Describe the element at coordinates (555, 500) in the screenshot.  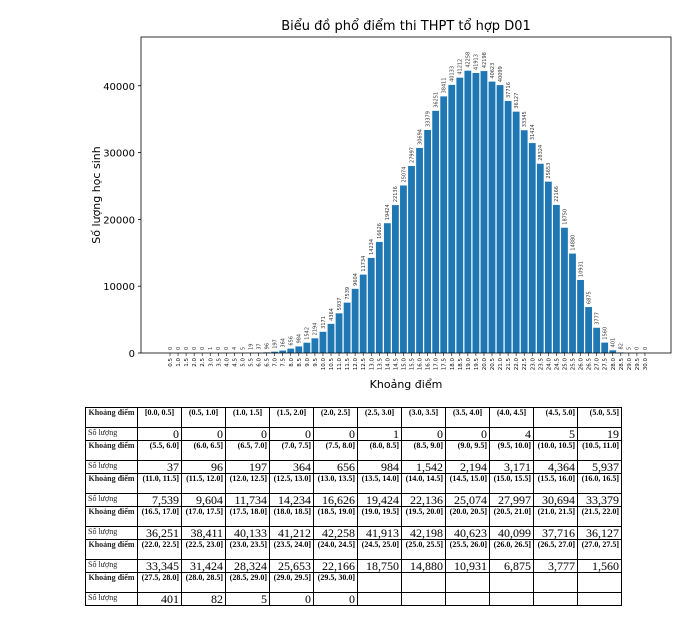
I see `count-cell: 30,694` at that location.